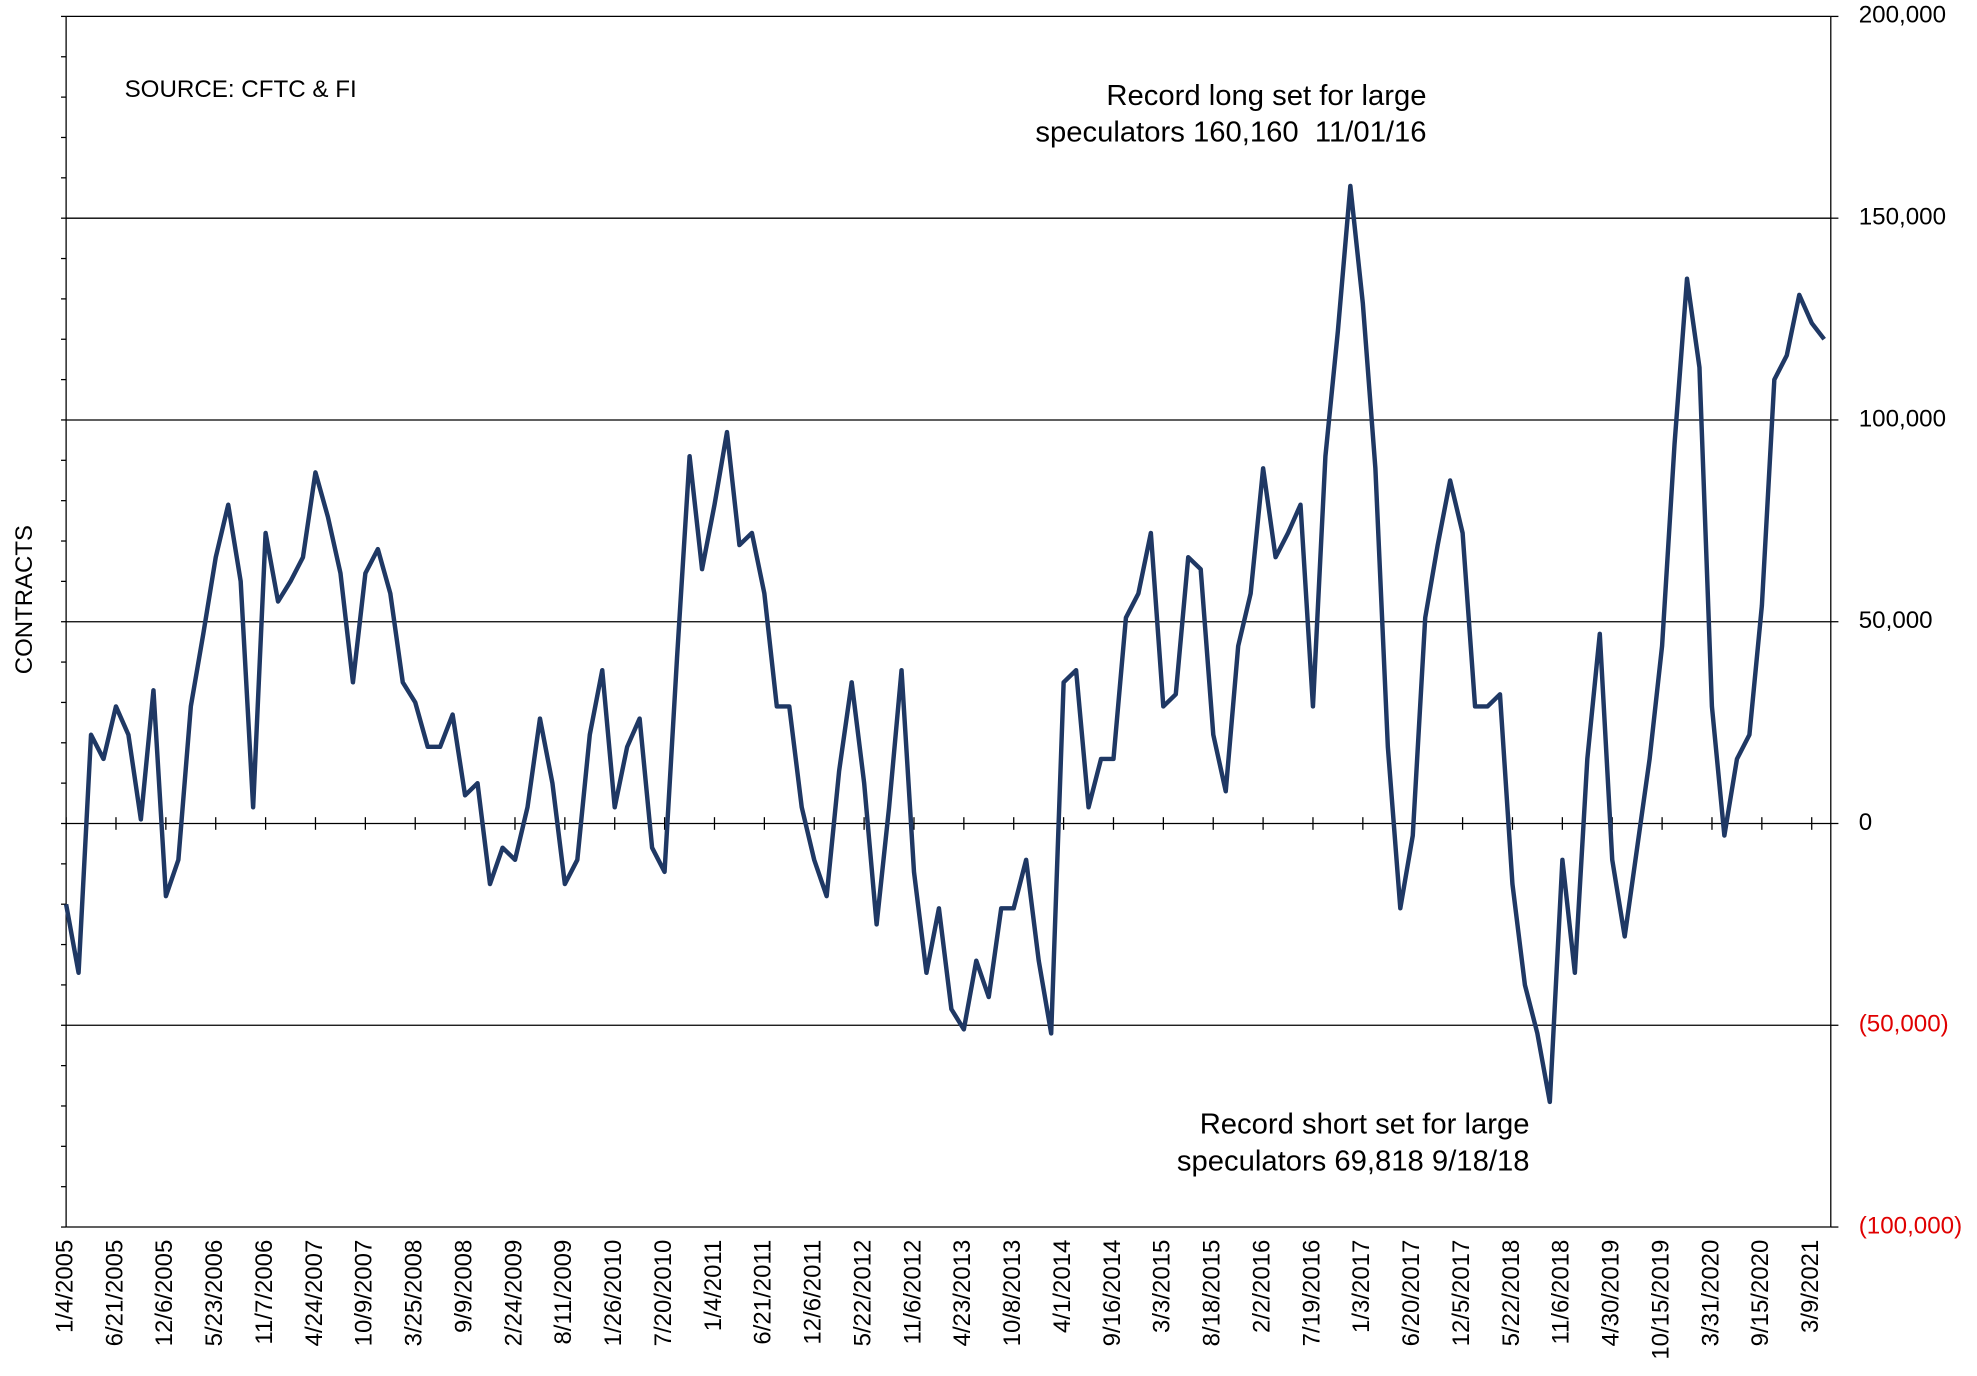  Describe the element at coordinates (1461, 1293) in the screenshot. I see `x-tick-label: 12/5/2017` at that location.